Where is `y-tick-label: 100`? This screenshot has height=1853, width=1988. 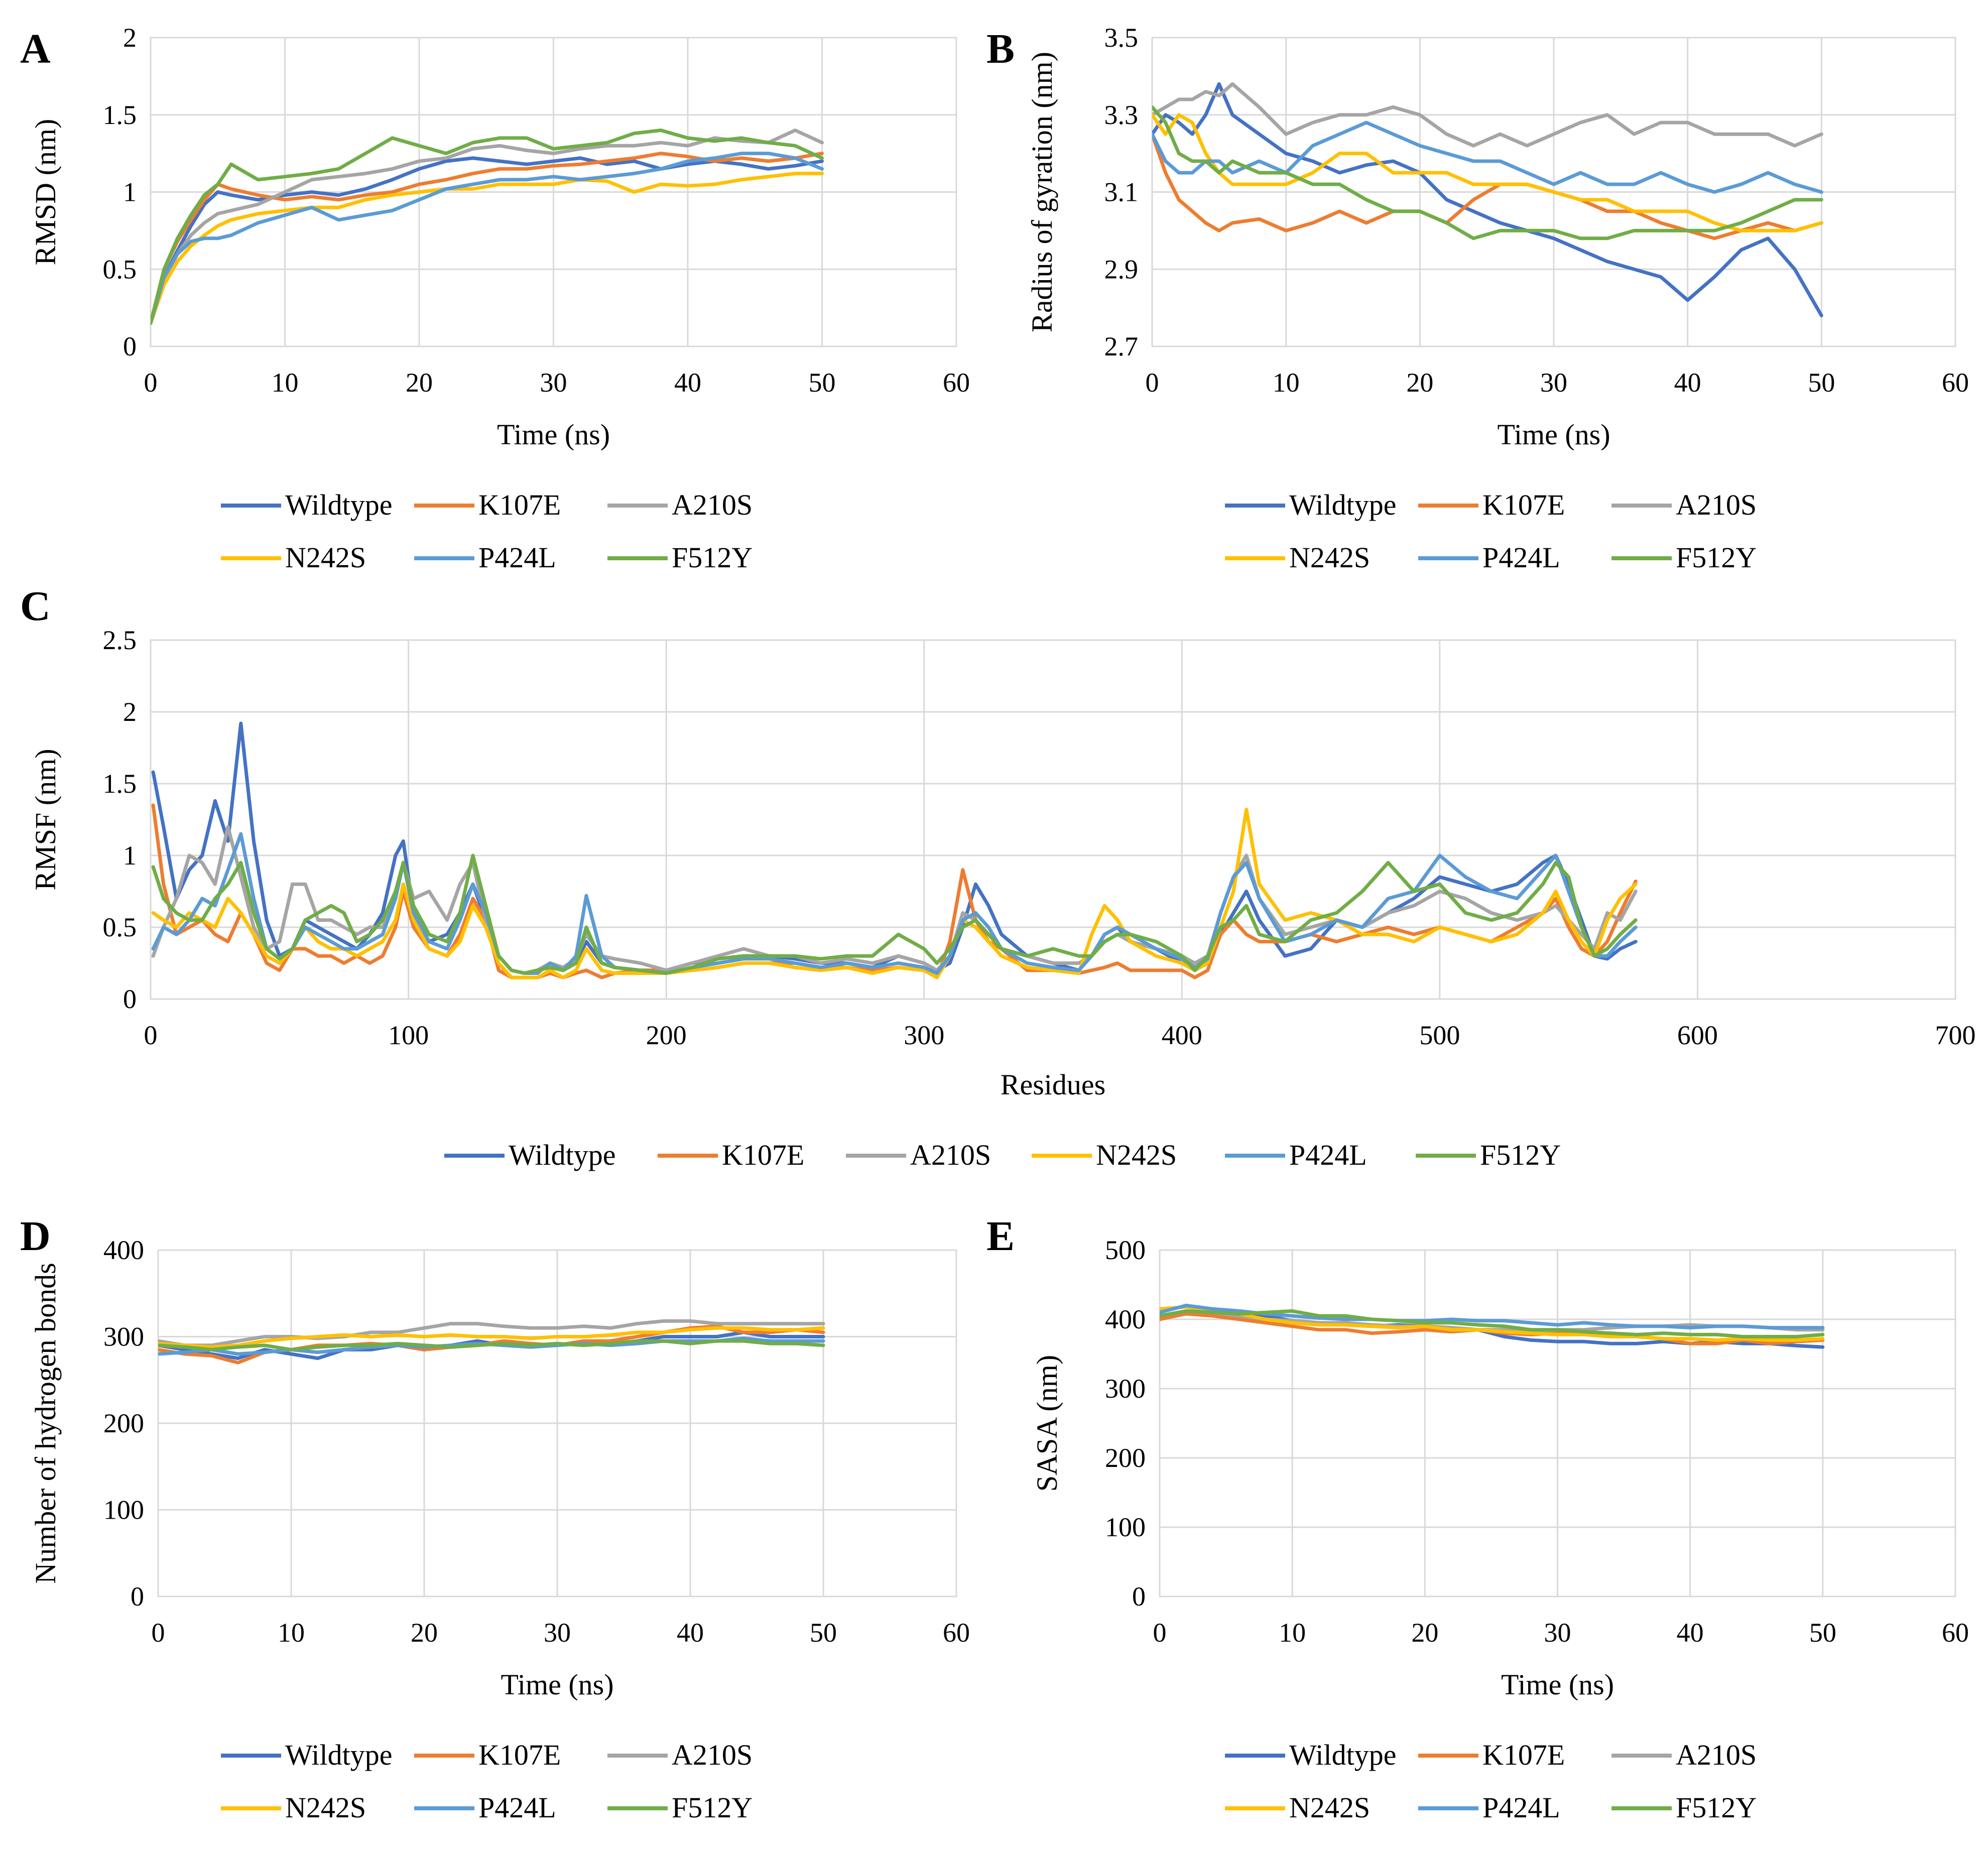
y-tick-label: 100 is located at coordinates (123, 1510).